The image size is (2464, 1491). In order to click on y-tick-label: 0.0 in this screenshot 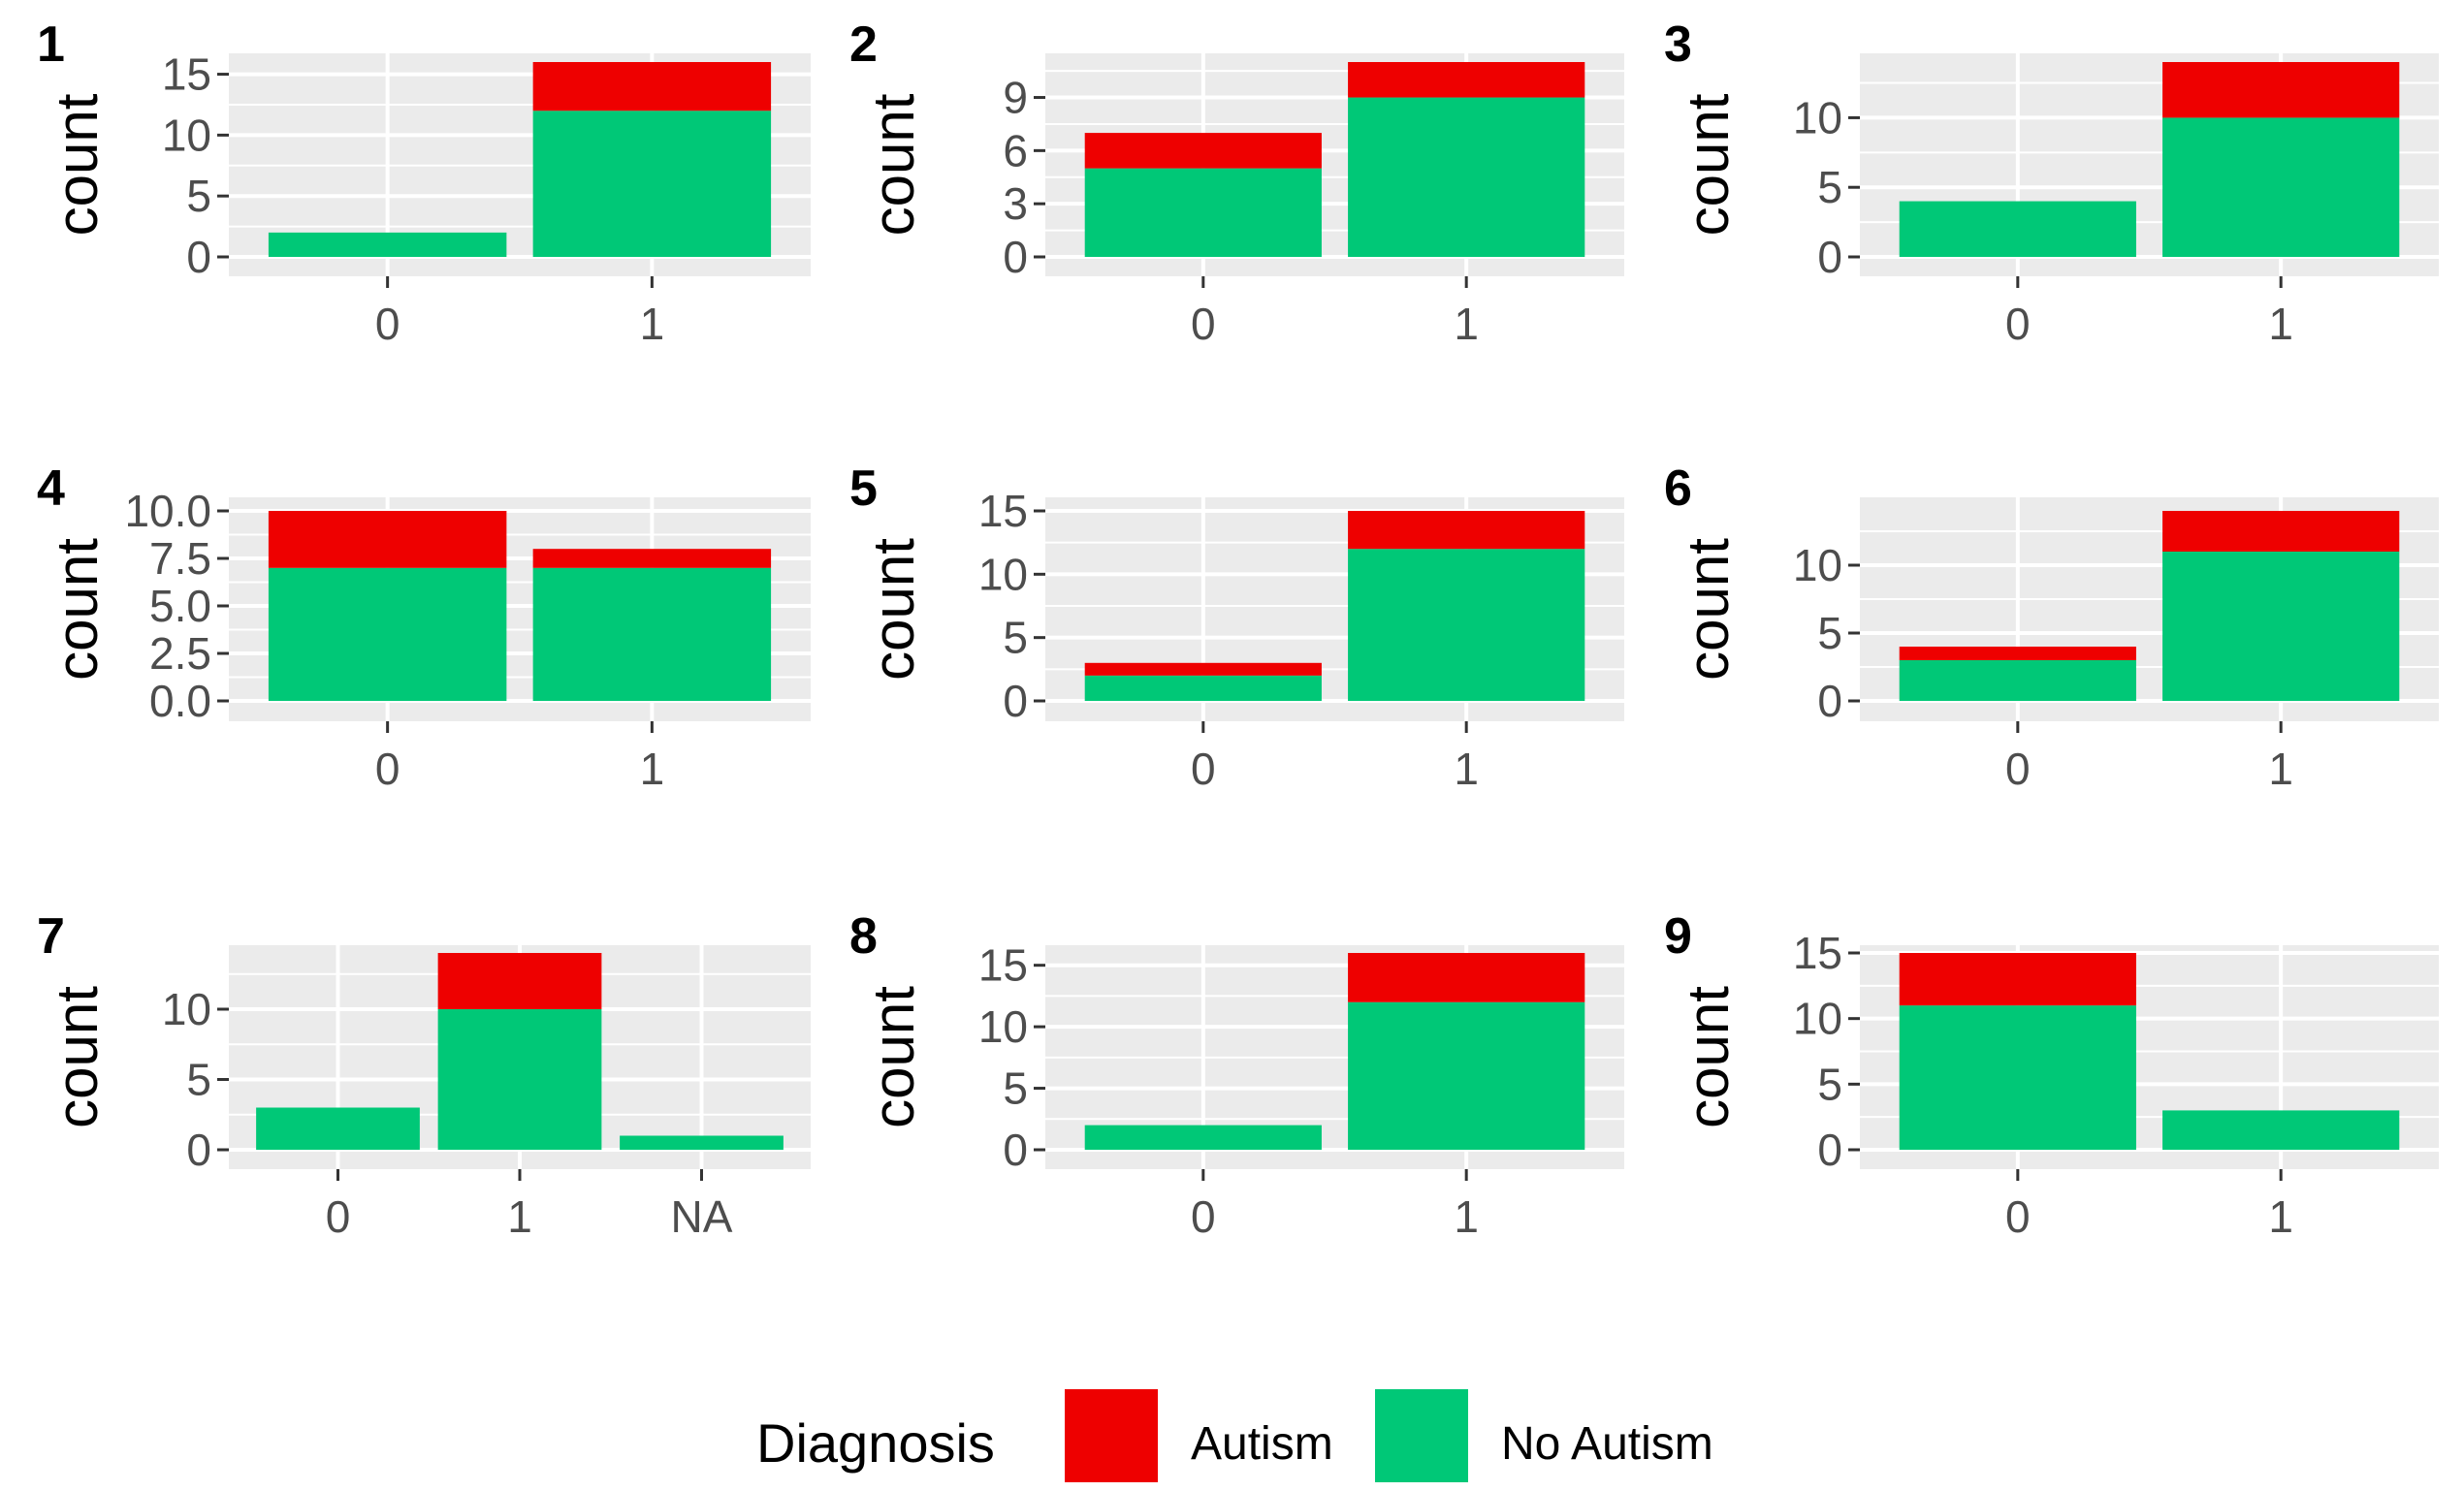, I will do `click(180, 701)`.